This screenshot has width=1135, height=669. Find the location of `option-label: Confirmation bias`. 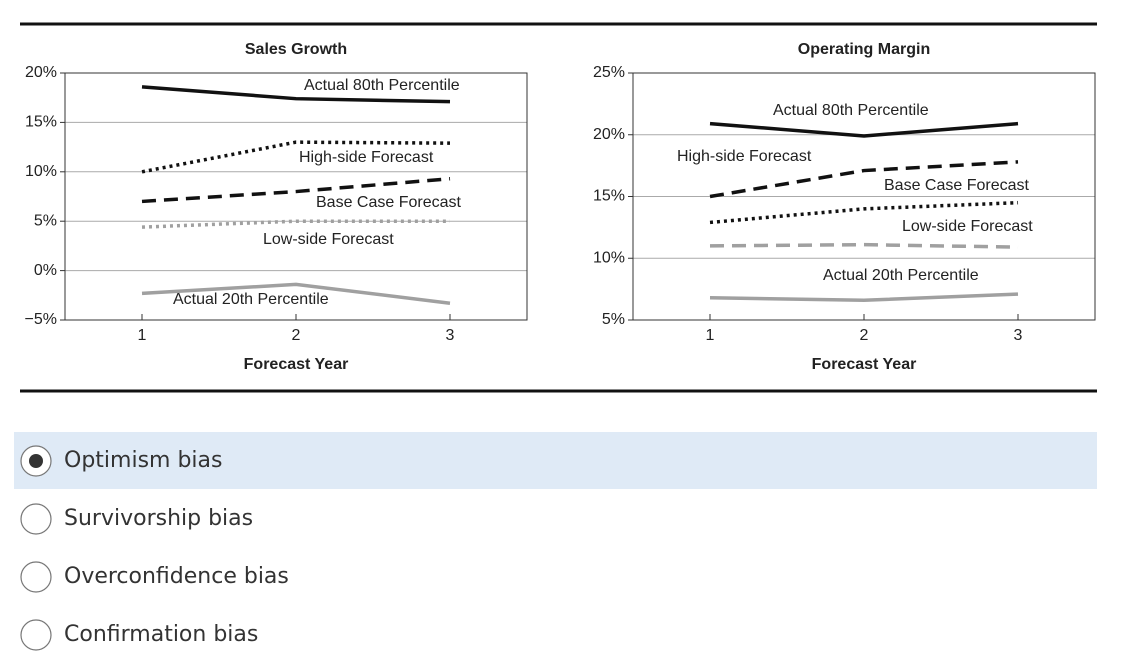

option-label: Confirmation bias is located at coordinates (161, 634).